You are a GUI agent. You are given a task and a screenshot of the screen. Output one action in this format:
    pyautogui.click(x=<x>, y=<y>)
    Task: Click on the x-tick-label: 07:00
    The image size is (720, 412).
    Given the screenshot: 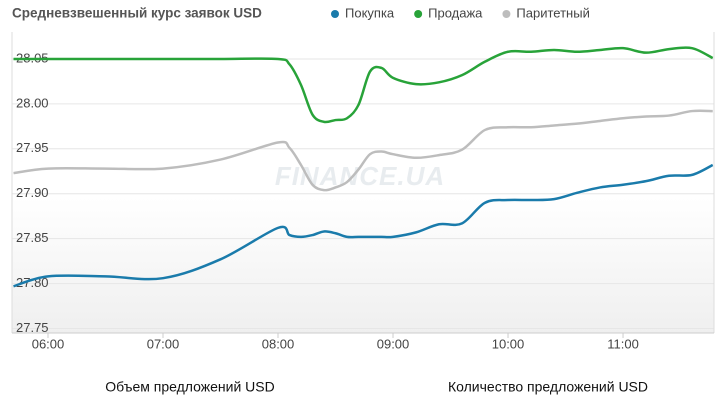 What is the action you would take?
    pyautogui.click(x=163, y=343)
    